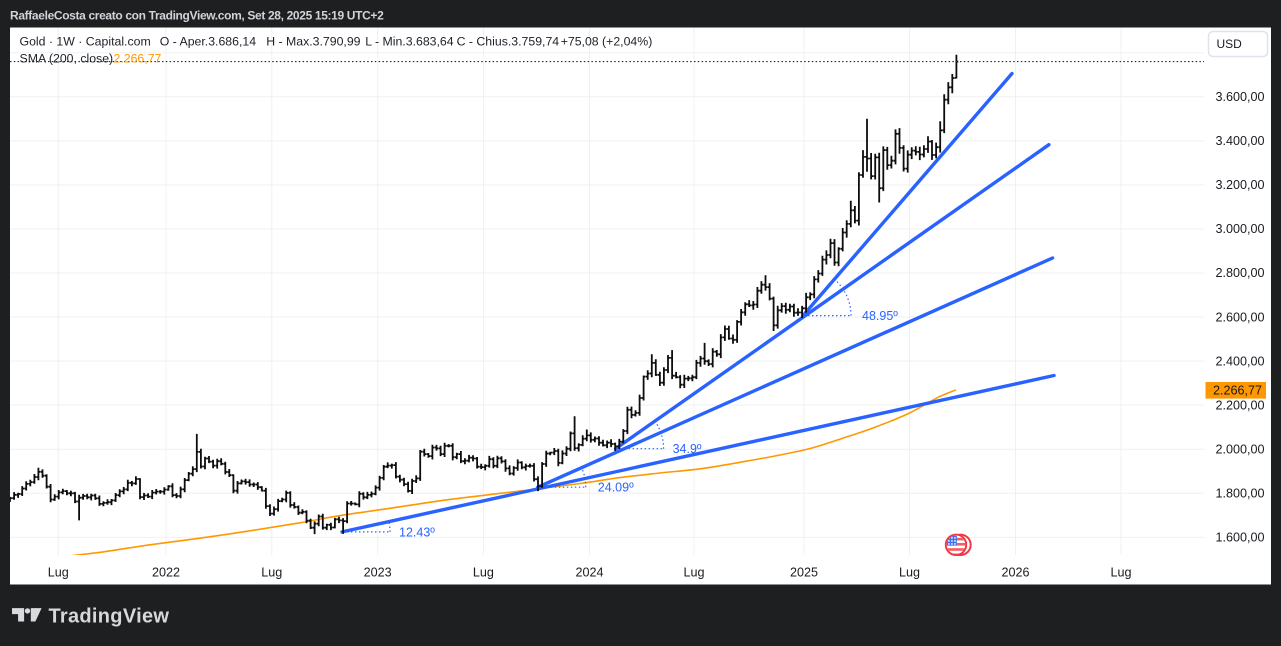 The height and width of the screenshot is (646, 1281). What do you see at coordinates (313, 41) in the screenshot?
I see `svg-text: H - Max.3.790,99` at bounding box center [313, 41].